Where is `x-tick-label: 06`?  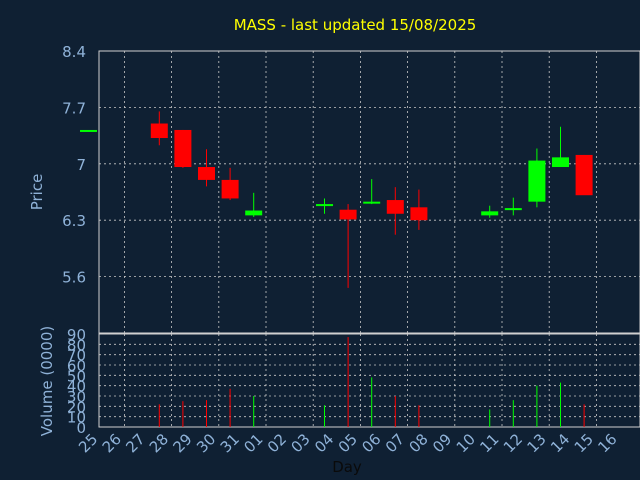
x-tick-label: 06 is located at coordinates (371, 443).